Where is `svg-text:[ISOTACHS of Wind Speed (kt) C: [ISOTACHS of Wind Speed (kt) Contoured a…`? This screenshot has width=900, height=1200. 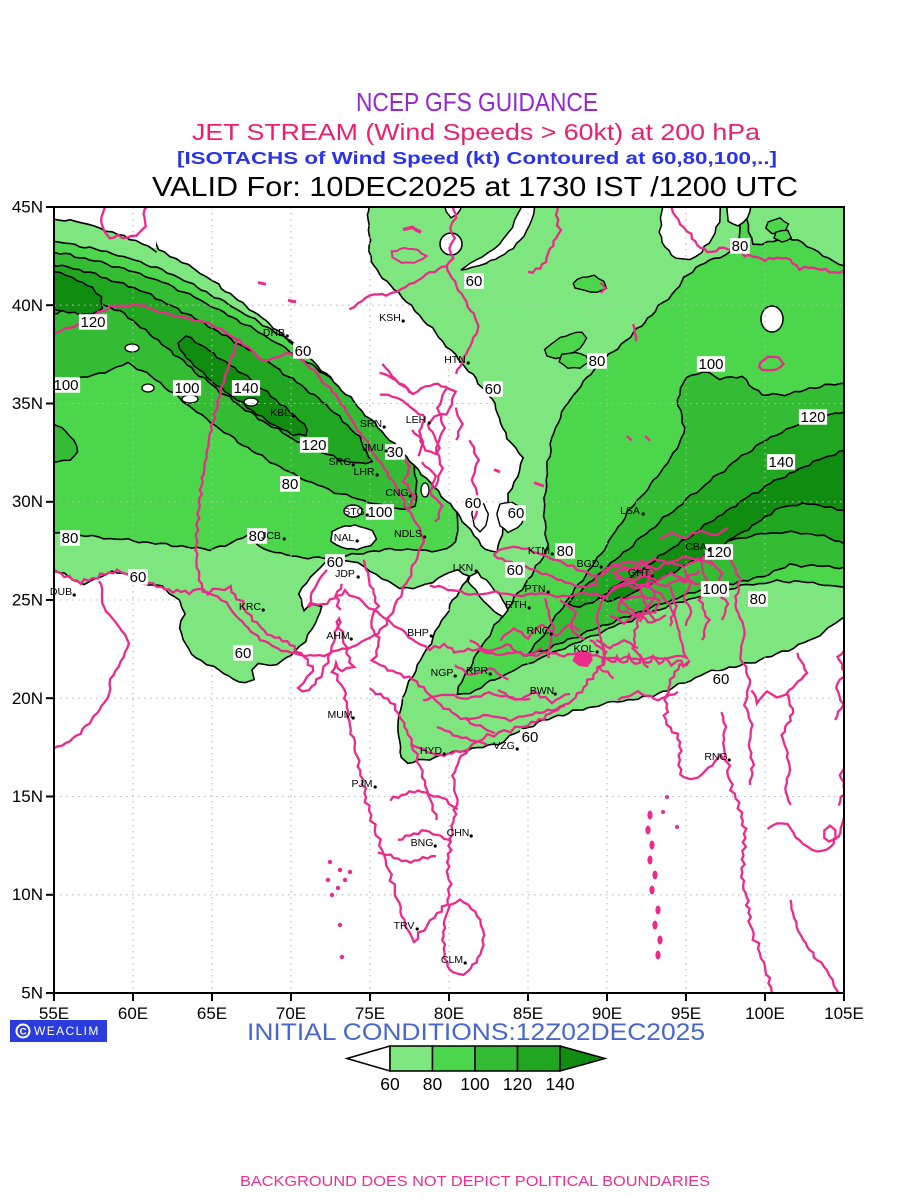 svg-text:[ISOTACHS of Wind Speed (kt) C: [ISOTACHS of Wind Speed (kt) Contoured a… is located at coordinates (477, 158).